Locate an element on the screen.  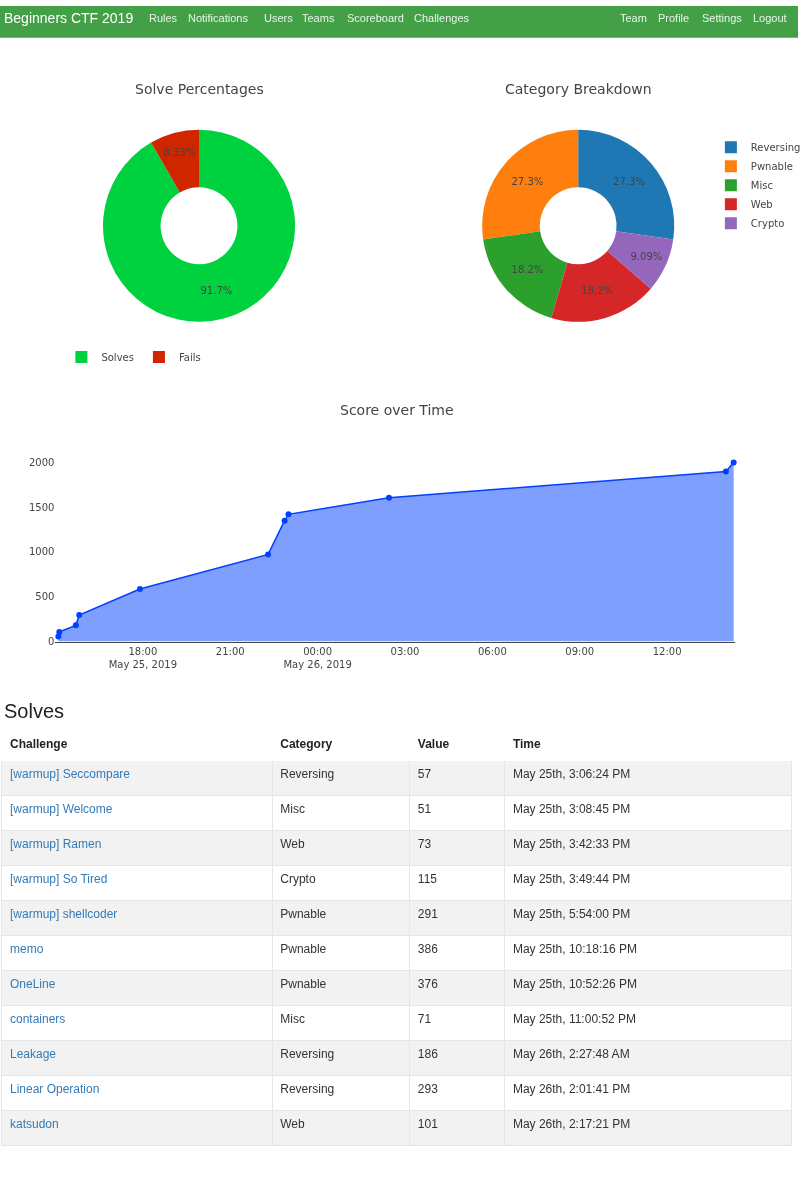
text: OneLine is located at coordinates (32, 983).